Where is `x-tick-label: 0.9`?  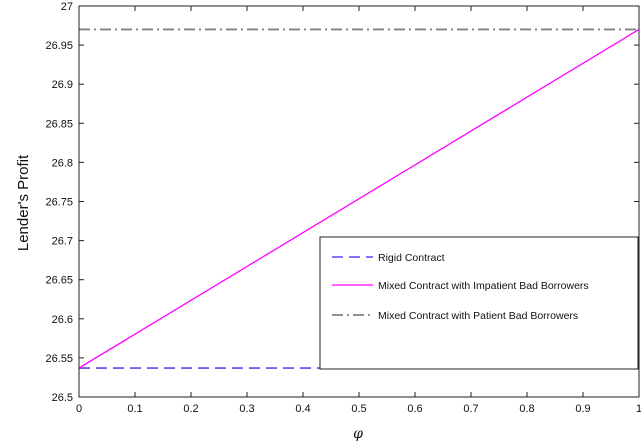
x-tick-label: 0.9 is located at coordinates (582, 409).